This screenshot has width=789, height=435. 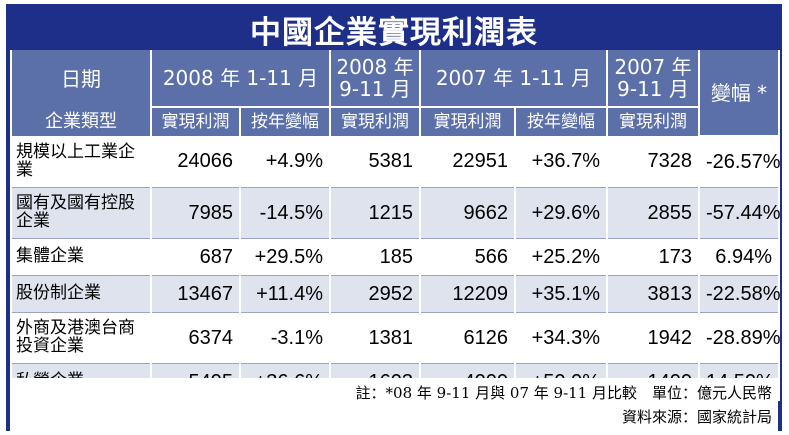 What do you see at coordinates (81, 213) in the screenshot?
I see `row-label: 國有及國有控股企業` at bounding box center [81, 213].